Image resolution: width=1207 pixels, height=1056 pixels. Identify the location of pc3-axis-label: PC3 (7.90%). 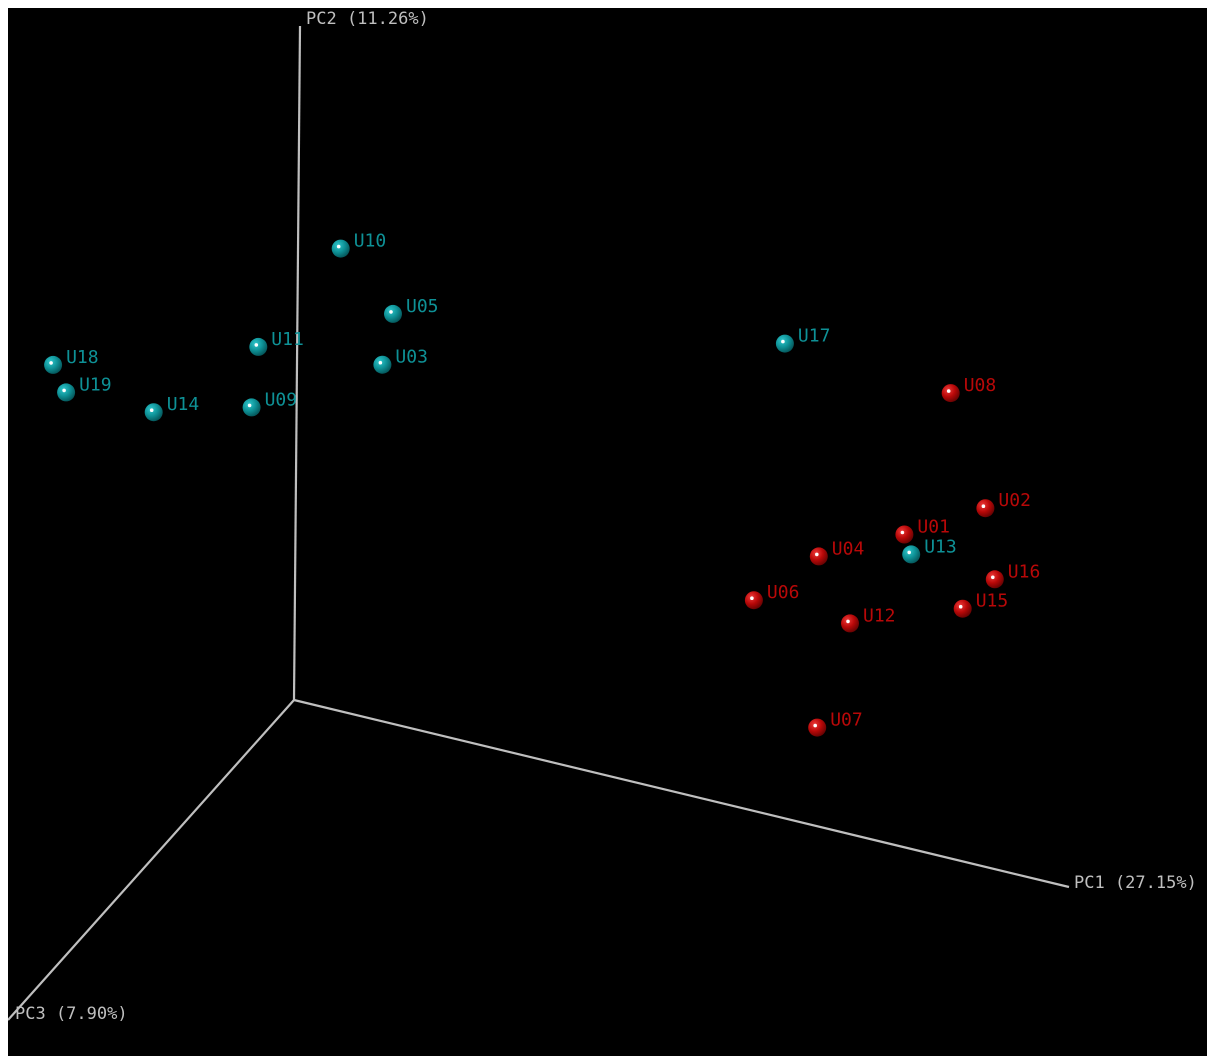
(71, 1014).